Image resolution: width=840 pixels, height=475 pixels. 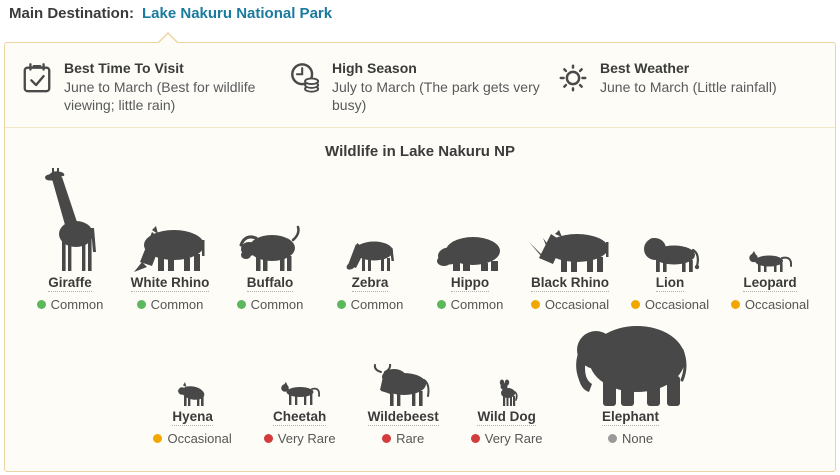 What do you see at coordinates (569, 283) in the screenshot?
I see `animal-name: Black Rhino` at bounding box center [569, 283].